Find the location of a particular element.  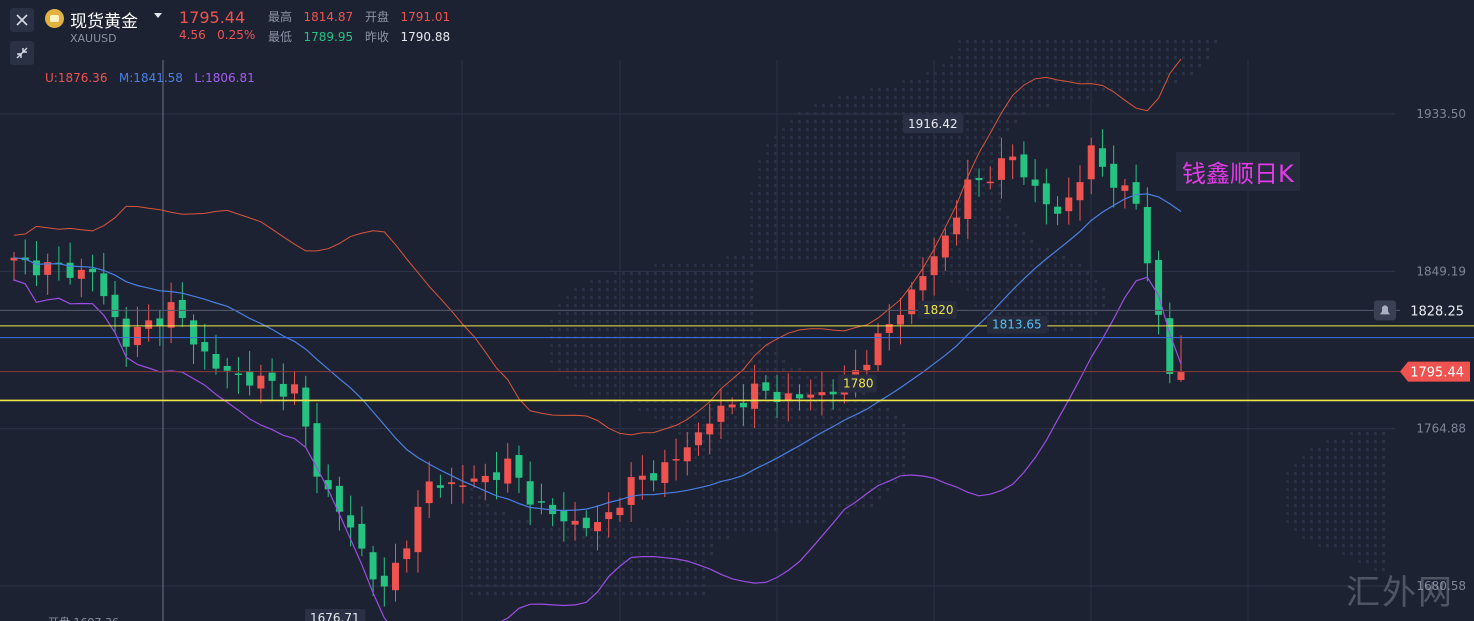

collapse-icon is located at coordinates (22, 53).